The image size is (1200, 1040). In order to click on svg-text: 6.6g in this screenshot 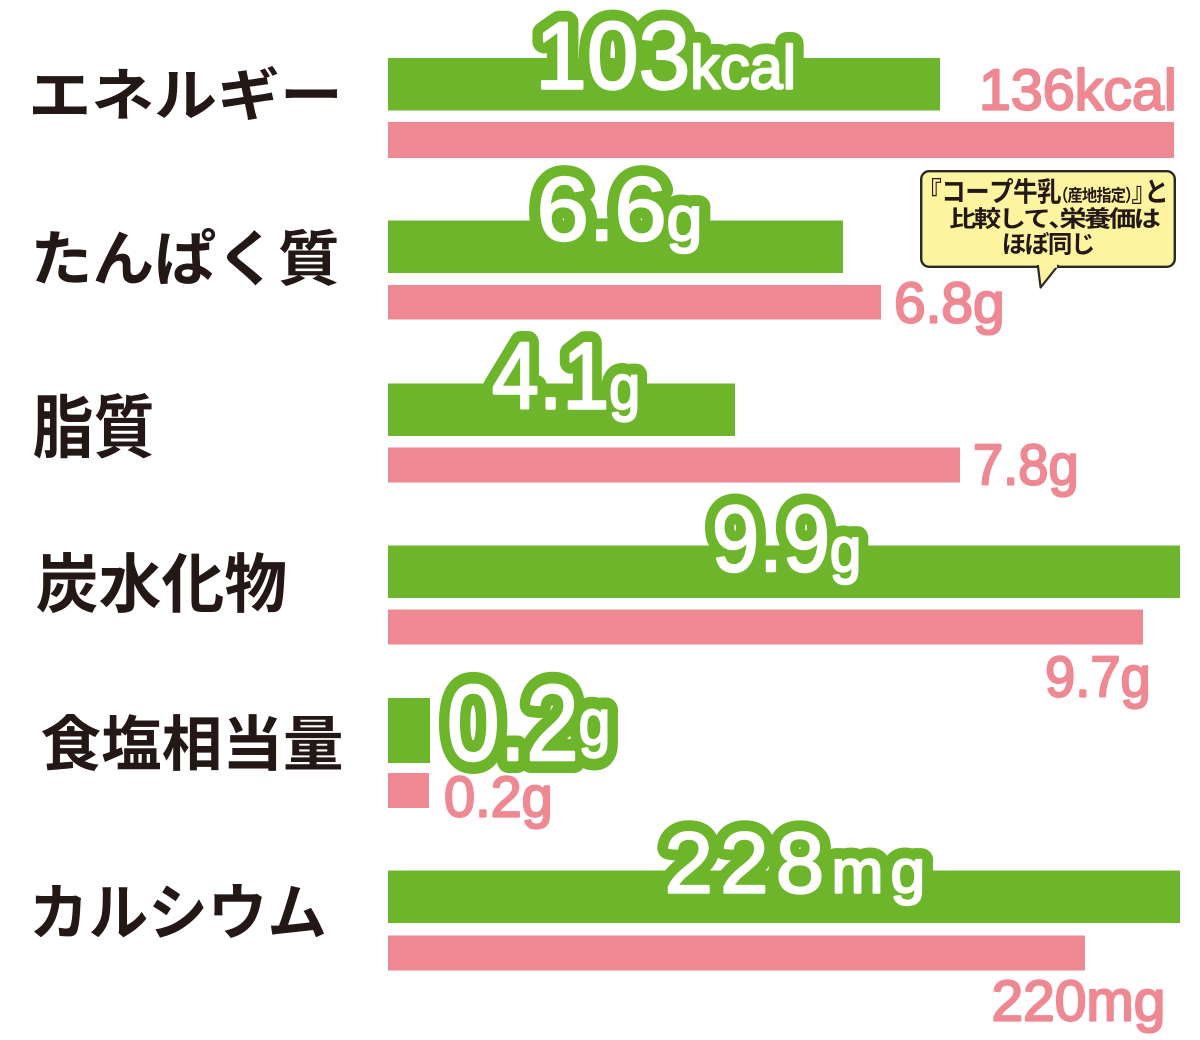, I will do `click(620, 209)`.